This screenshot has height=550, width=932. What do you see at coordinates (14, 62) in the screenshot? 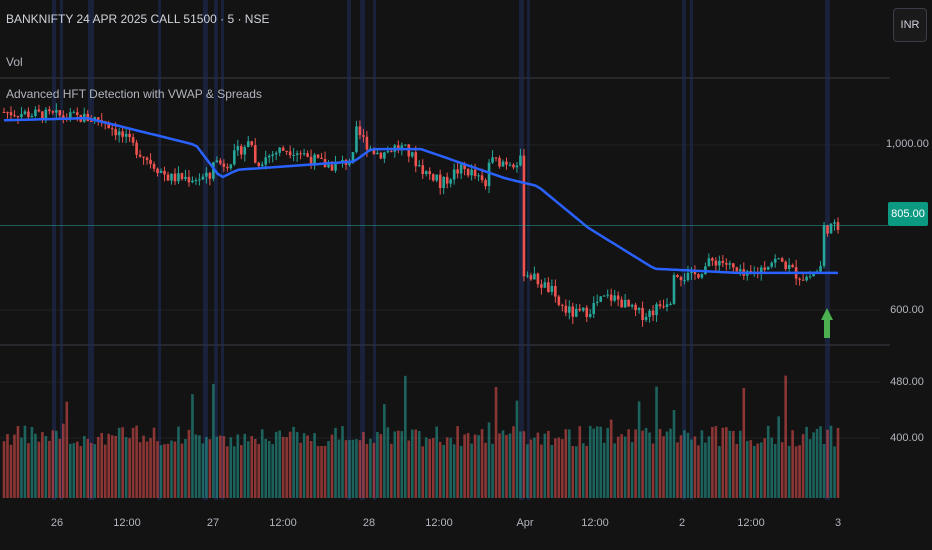
I see `volume-legend: Vol` at bounding box center [14, 62].